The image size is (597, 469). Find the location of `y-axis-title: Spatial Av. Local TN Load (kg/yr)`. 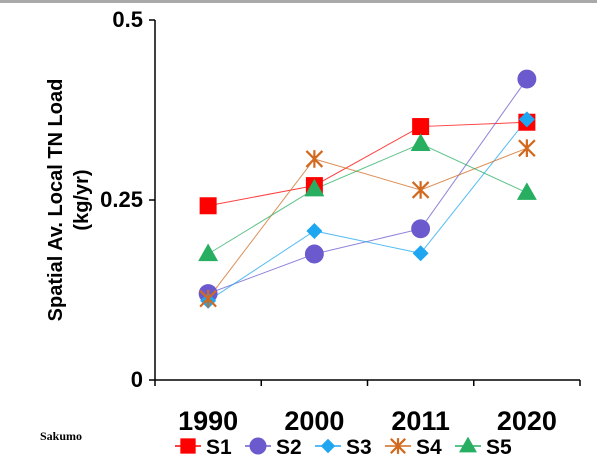

y-axis-title: Spatial Av. Local TN Load (kg/yr) is located at coordinates (69, 200).